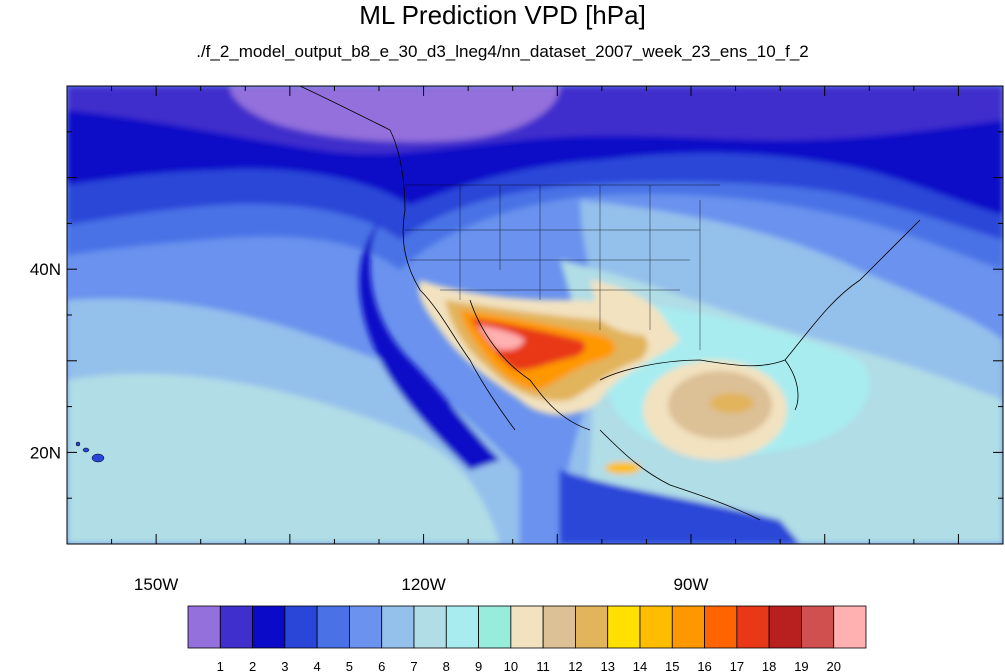 The height and width of the screenshot is (672, 1005). Describe the element at coordinates (575, 665) in the screenshot. I see `colorbar-label: 12` at that location.